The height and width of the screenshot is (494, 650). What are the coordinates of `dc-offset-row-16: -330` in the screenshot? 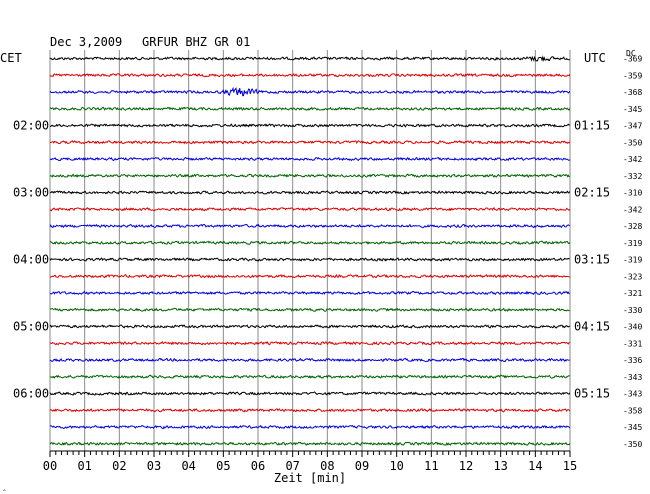 It's located at (632, 310).